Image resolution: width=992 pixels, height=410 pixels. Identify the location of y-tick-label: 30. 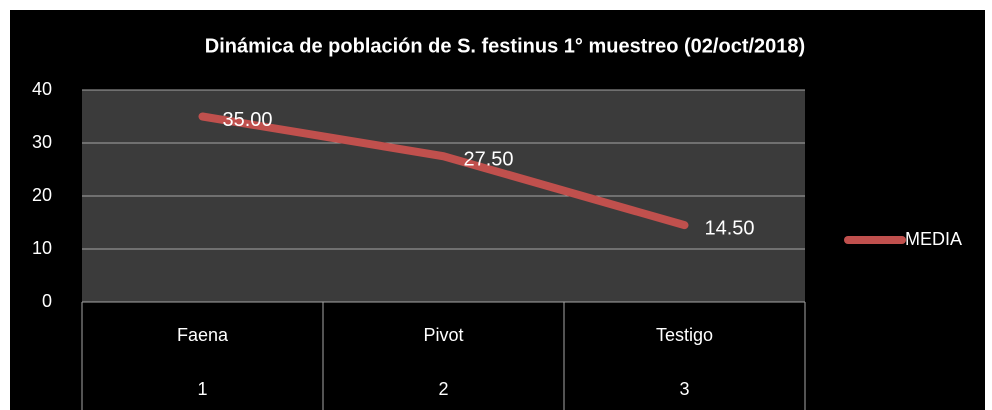
(42, 142).